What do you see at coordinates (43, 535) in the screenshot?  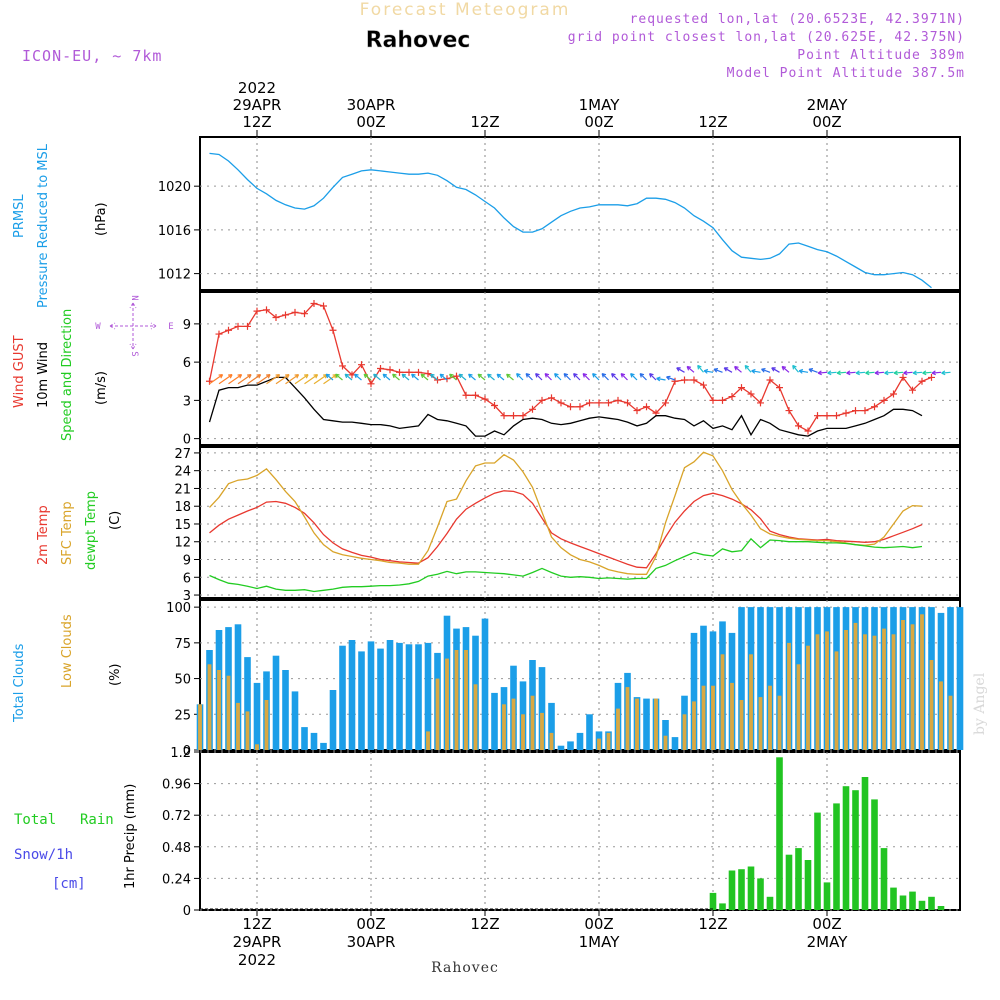 I see `temp2m-label: 2m Temp` at bounding box center [43, 535].